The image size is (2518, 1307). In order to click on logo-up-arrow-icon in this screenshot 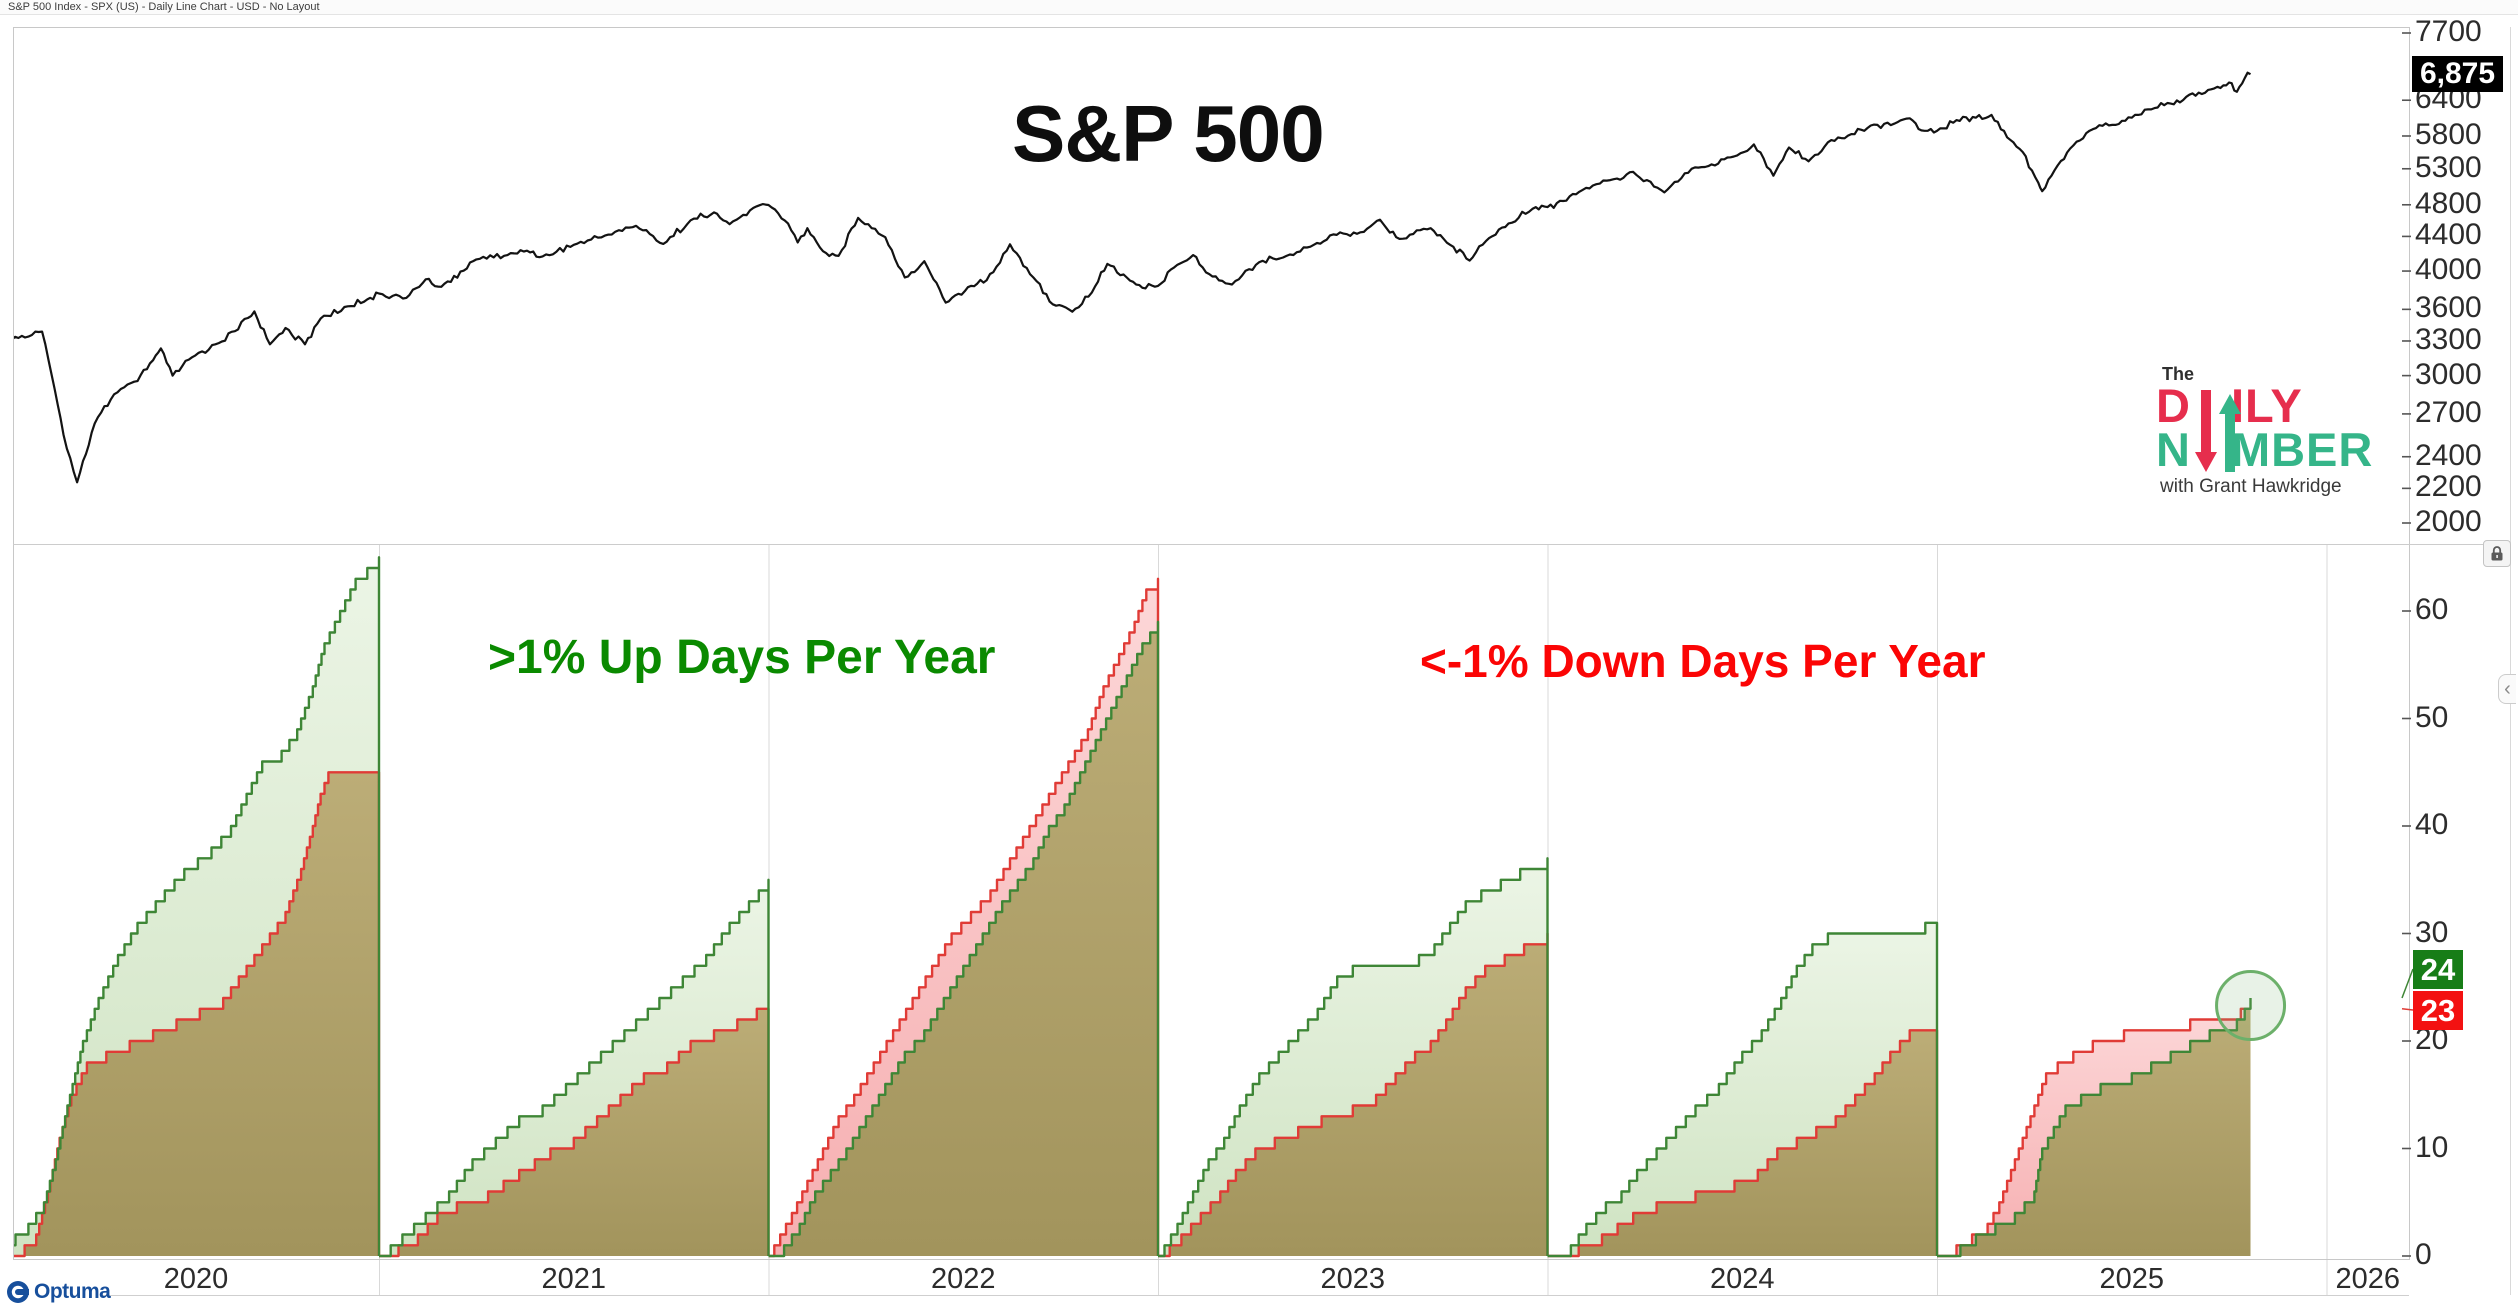, I will do `click(2230, 433)`.